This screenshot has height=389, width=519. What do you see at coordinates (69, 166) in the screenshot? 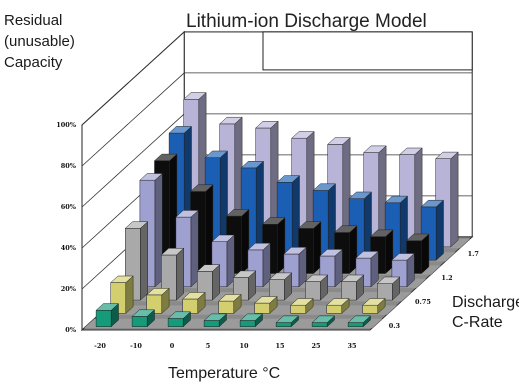
I see `y-tick-label: 80%` at bounding box center [69, 166].